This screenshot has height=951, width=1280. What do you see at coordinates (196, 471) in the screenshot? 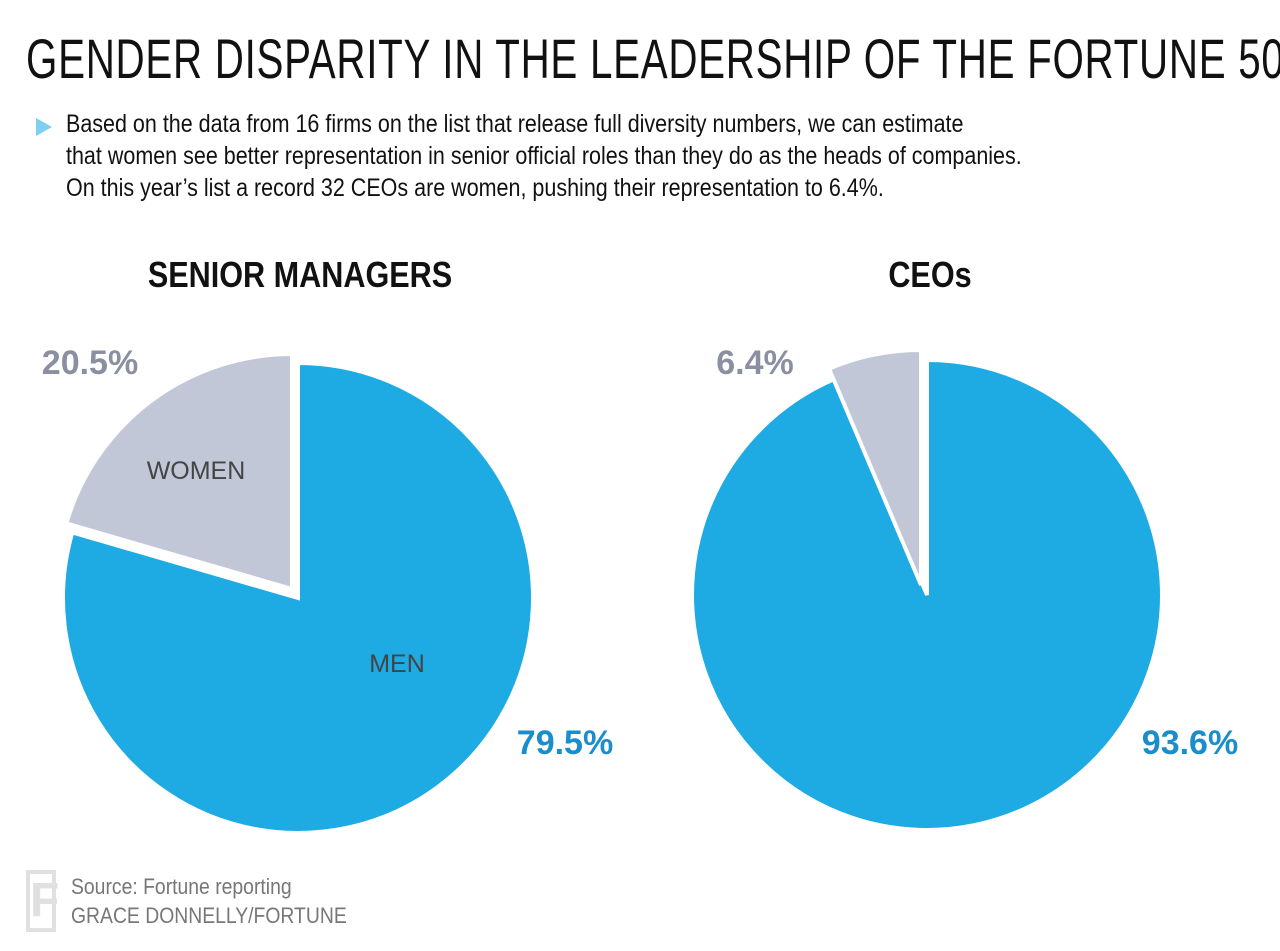
I see `women-slice-label: WOMEN` at bounding box center [196, 471].